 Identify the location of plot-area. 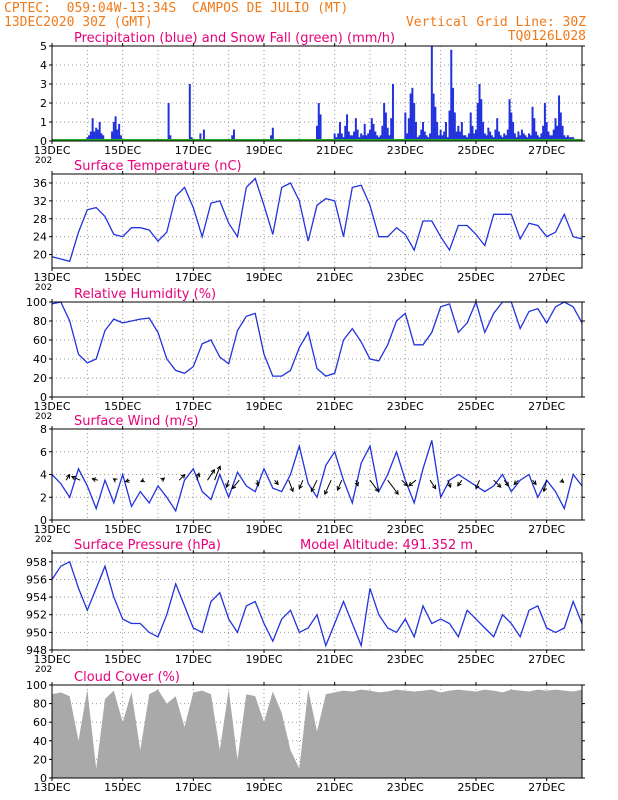
(317, 221).